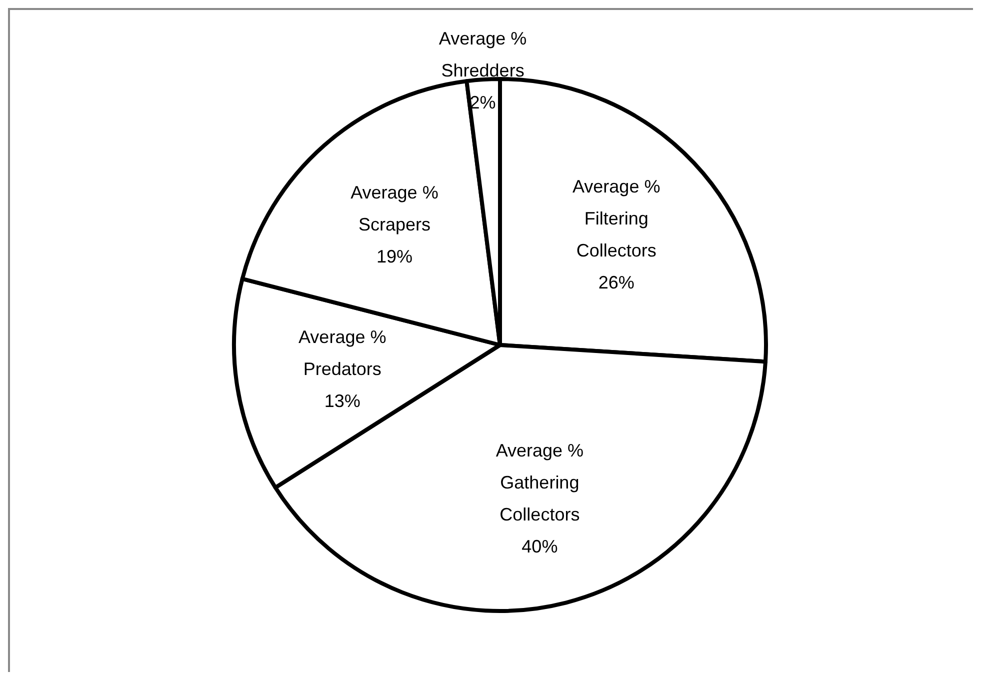 This screenshot has height=680, width=981. Describe the element at coordinates (616, 282) in the screenshot. I see `data-label: 26%` at that location.